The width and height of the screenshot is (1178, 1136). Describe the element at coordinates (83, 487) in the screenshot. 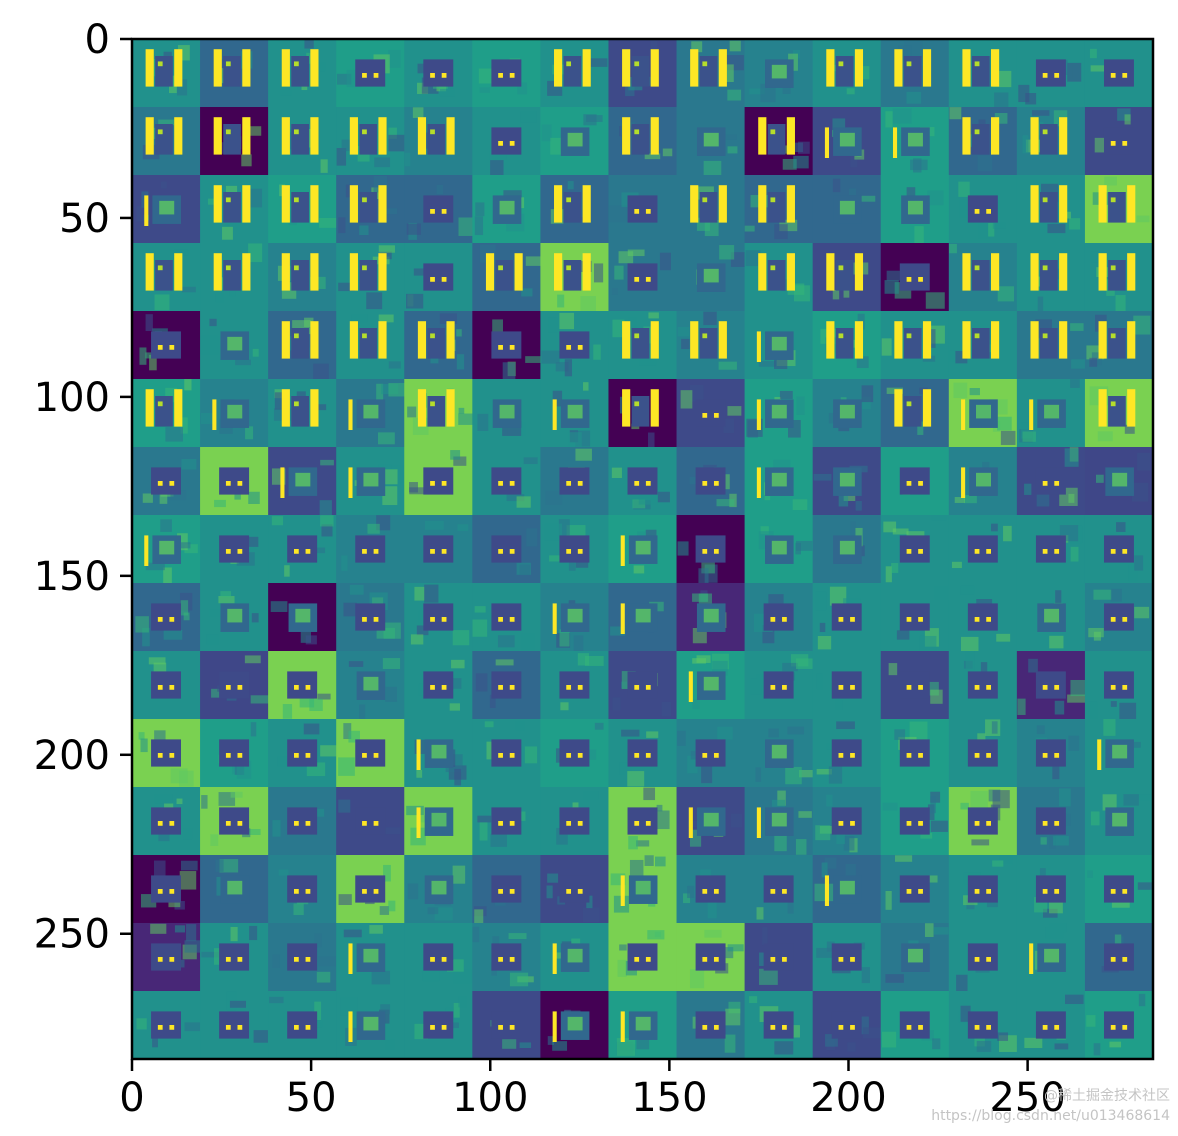

I see `y-axis: 0 50 100 150 200 250` at that location.